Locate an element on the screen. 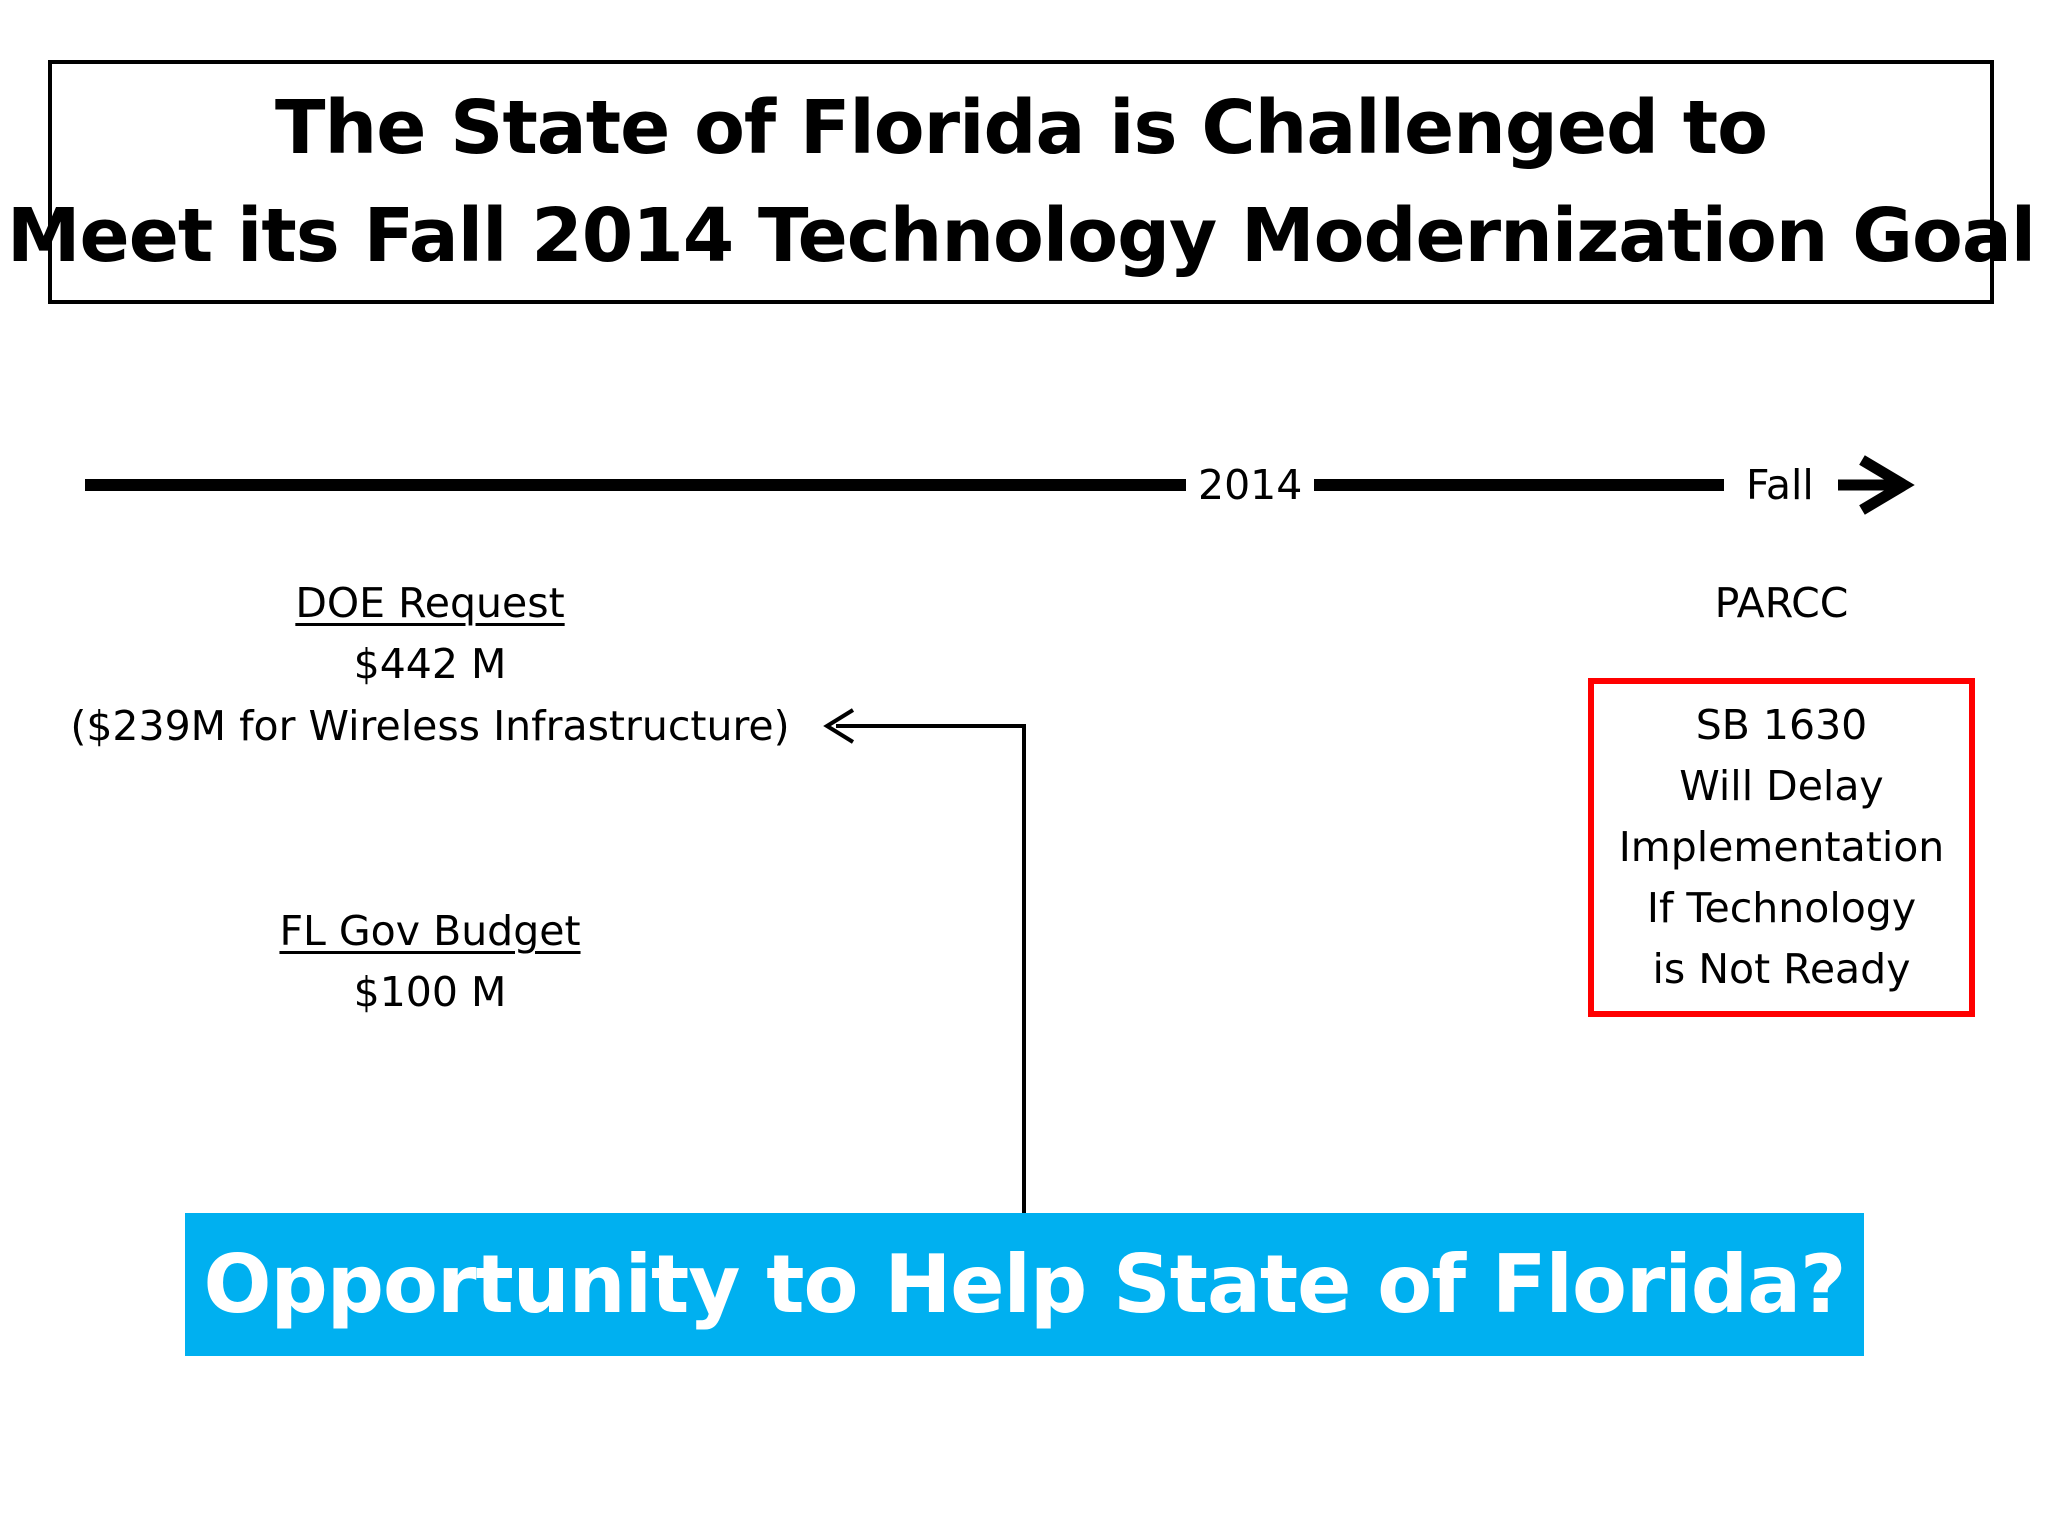 The height and width of the screenshot is (1536, 2048). sb-box-line: Will Delay is located at coordinates (1781, 786).